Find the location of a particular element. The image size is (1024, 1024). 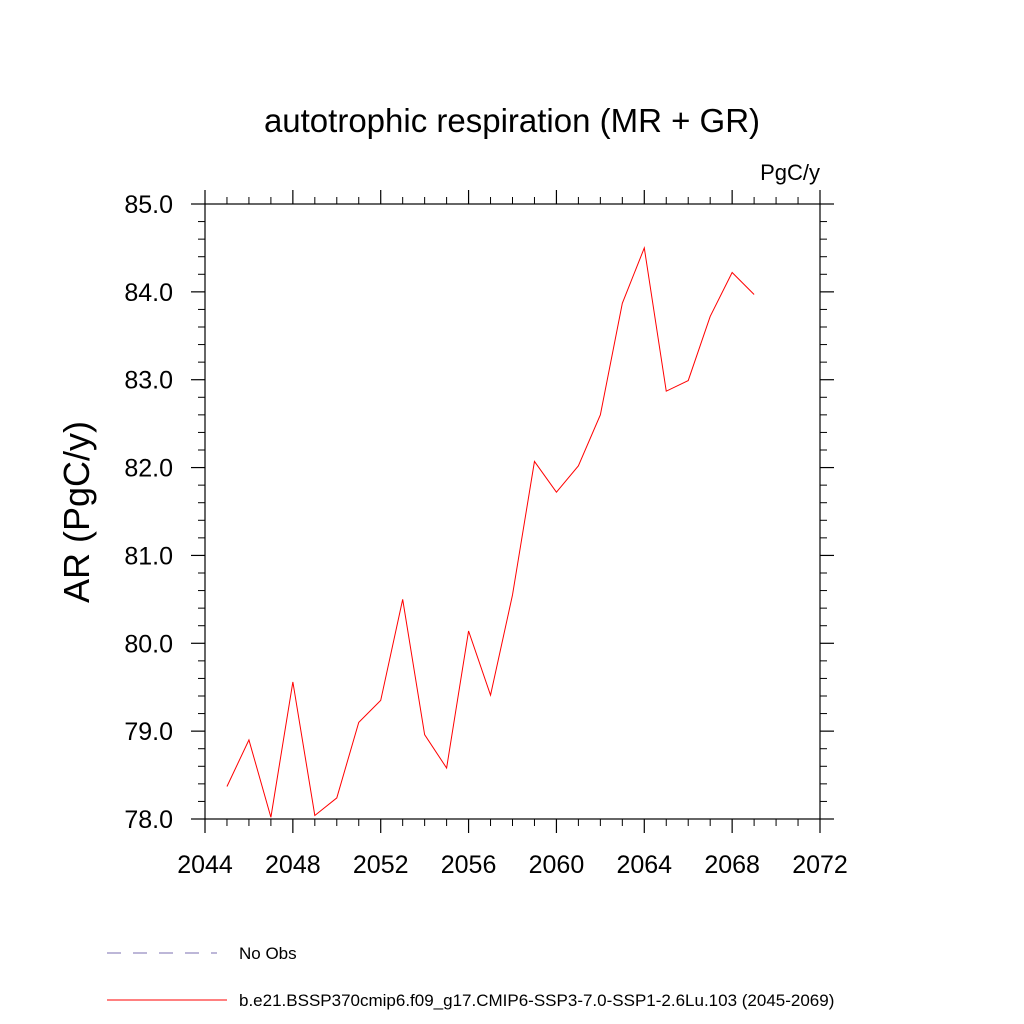

x-tick-label: 2052 is located at coordinates (381, 865).